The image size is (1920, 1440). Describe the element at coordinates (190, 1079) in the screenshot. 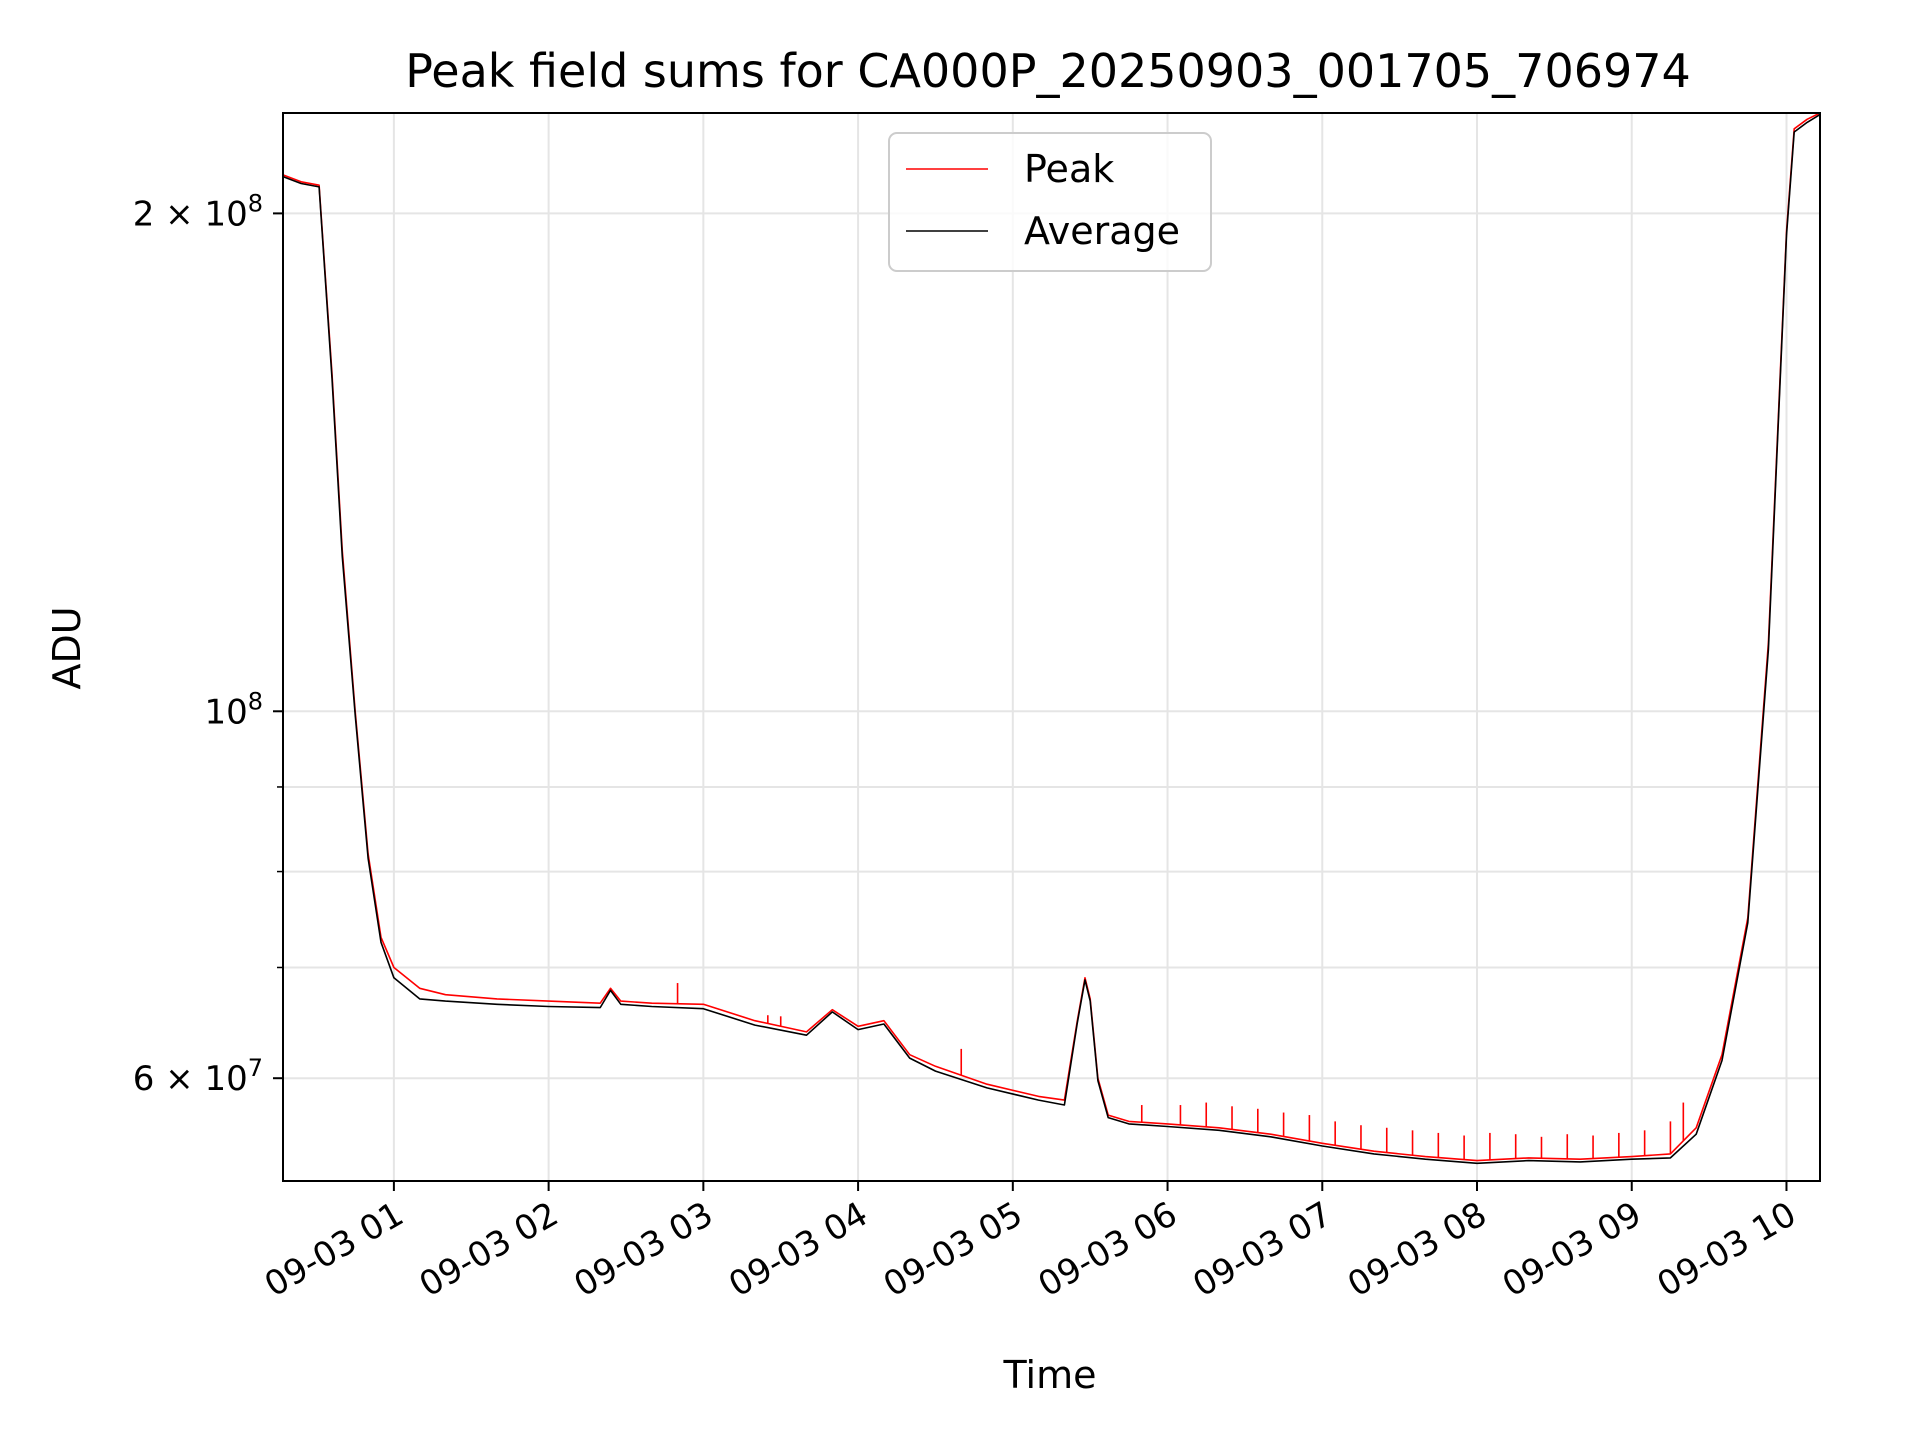

I see `y-tick-label-base: 6 × 10` at that location.